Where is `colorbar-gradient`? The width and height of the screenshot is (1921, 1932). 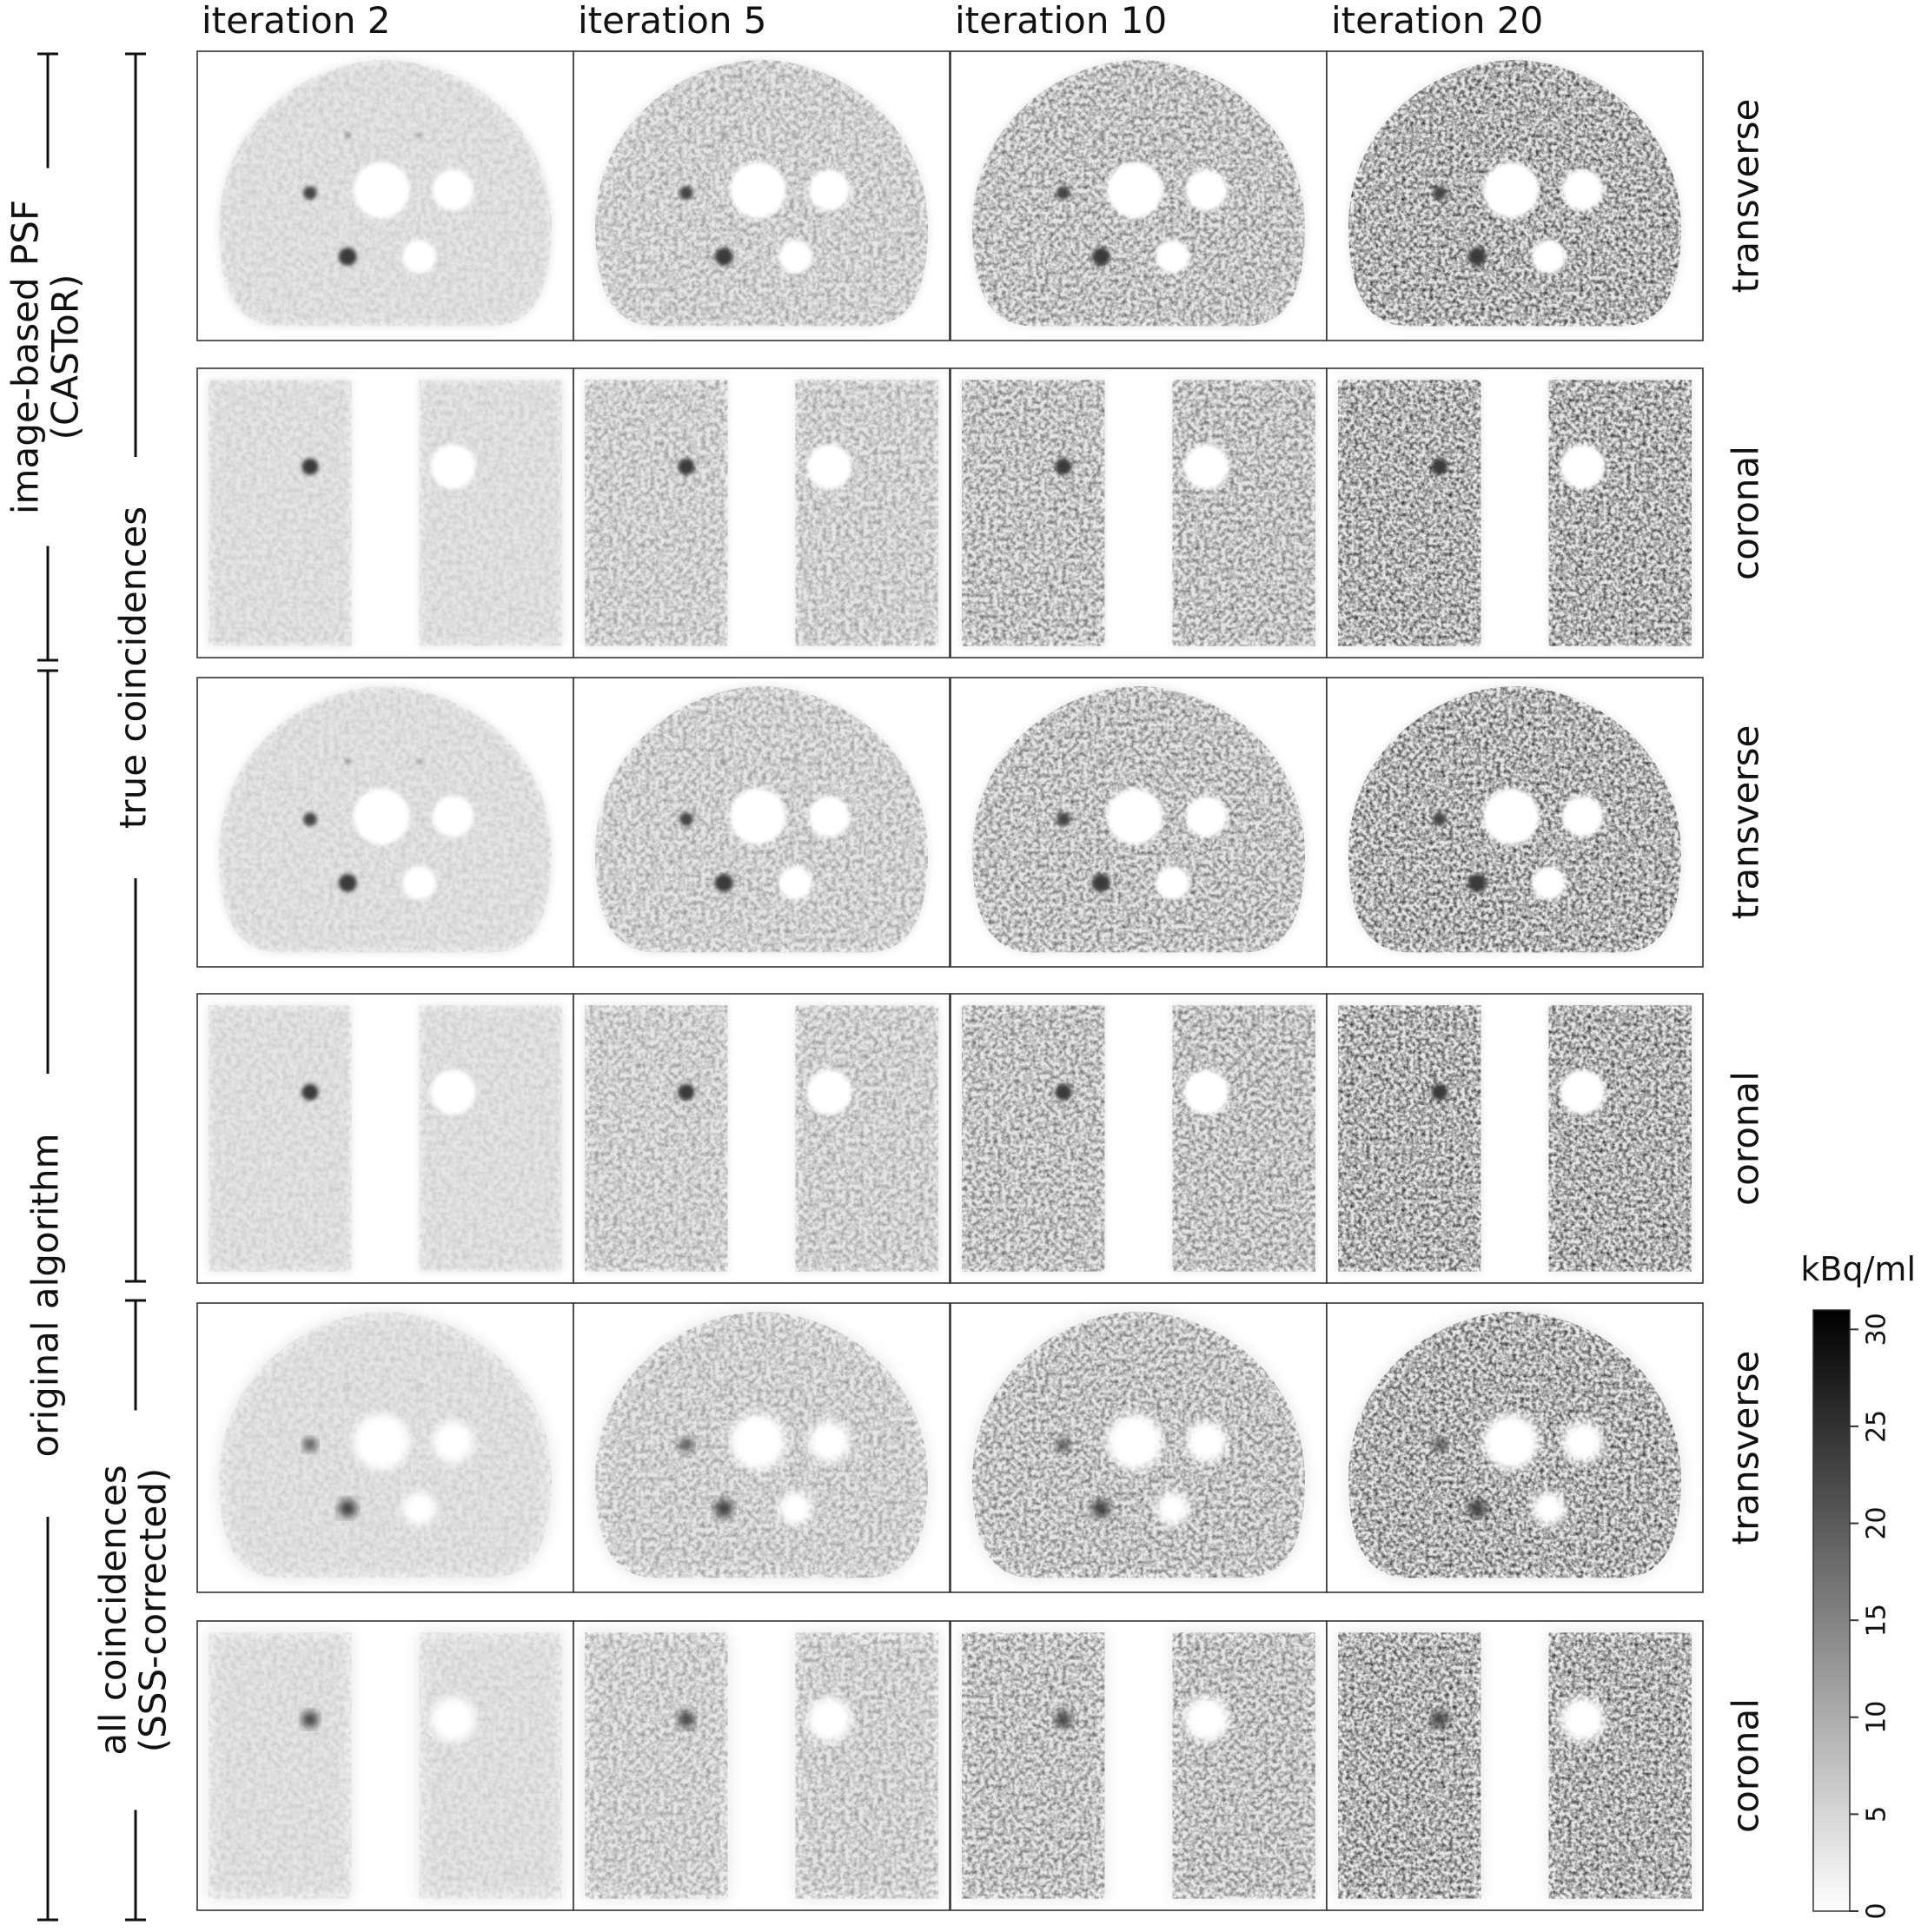
colorbar-gradient is located at coordinates (1832, 1611).